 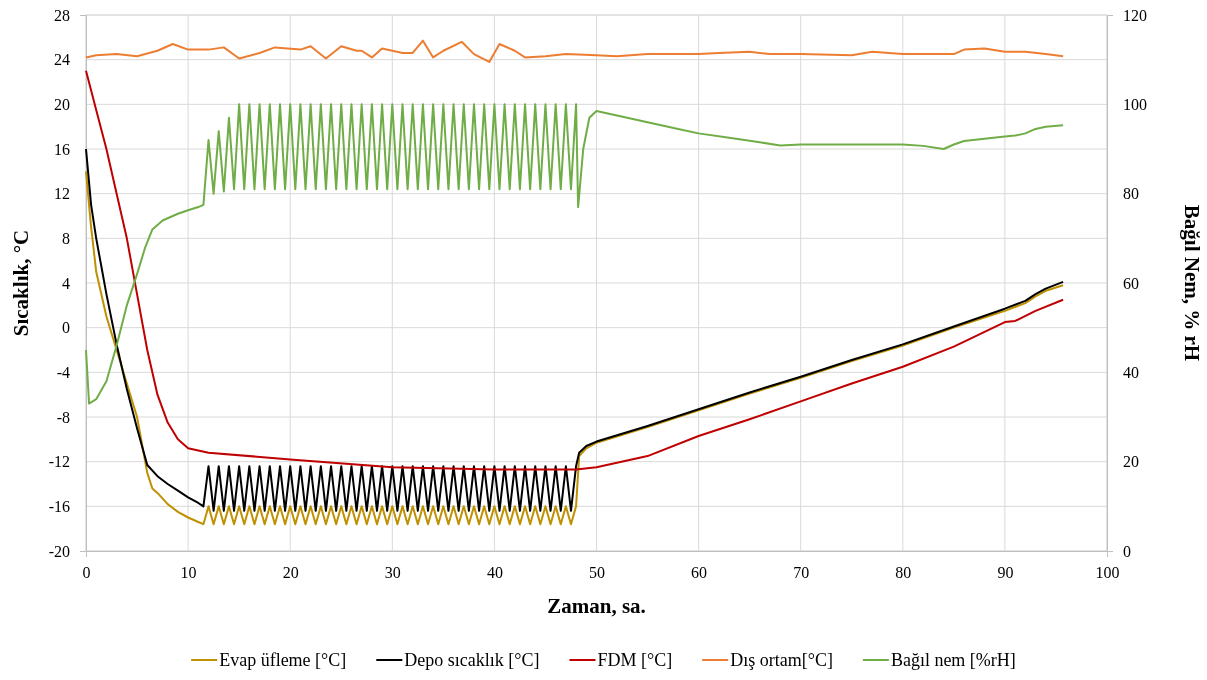 I want to click on legend-label: Evap üfleme [°C], so click(x=283, y=660).